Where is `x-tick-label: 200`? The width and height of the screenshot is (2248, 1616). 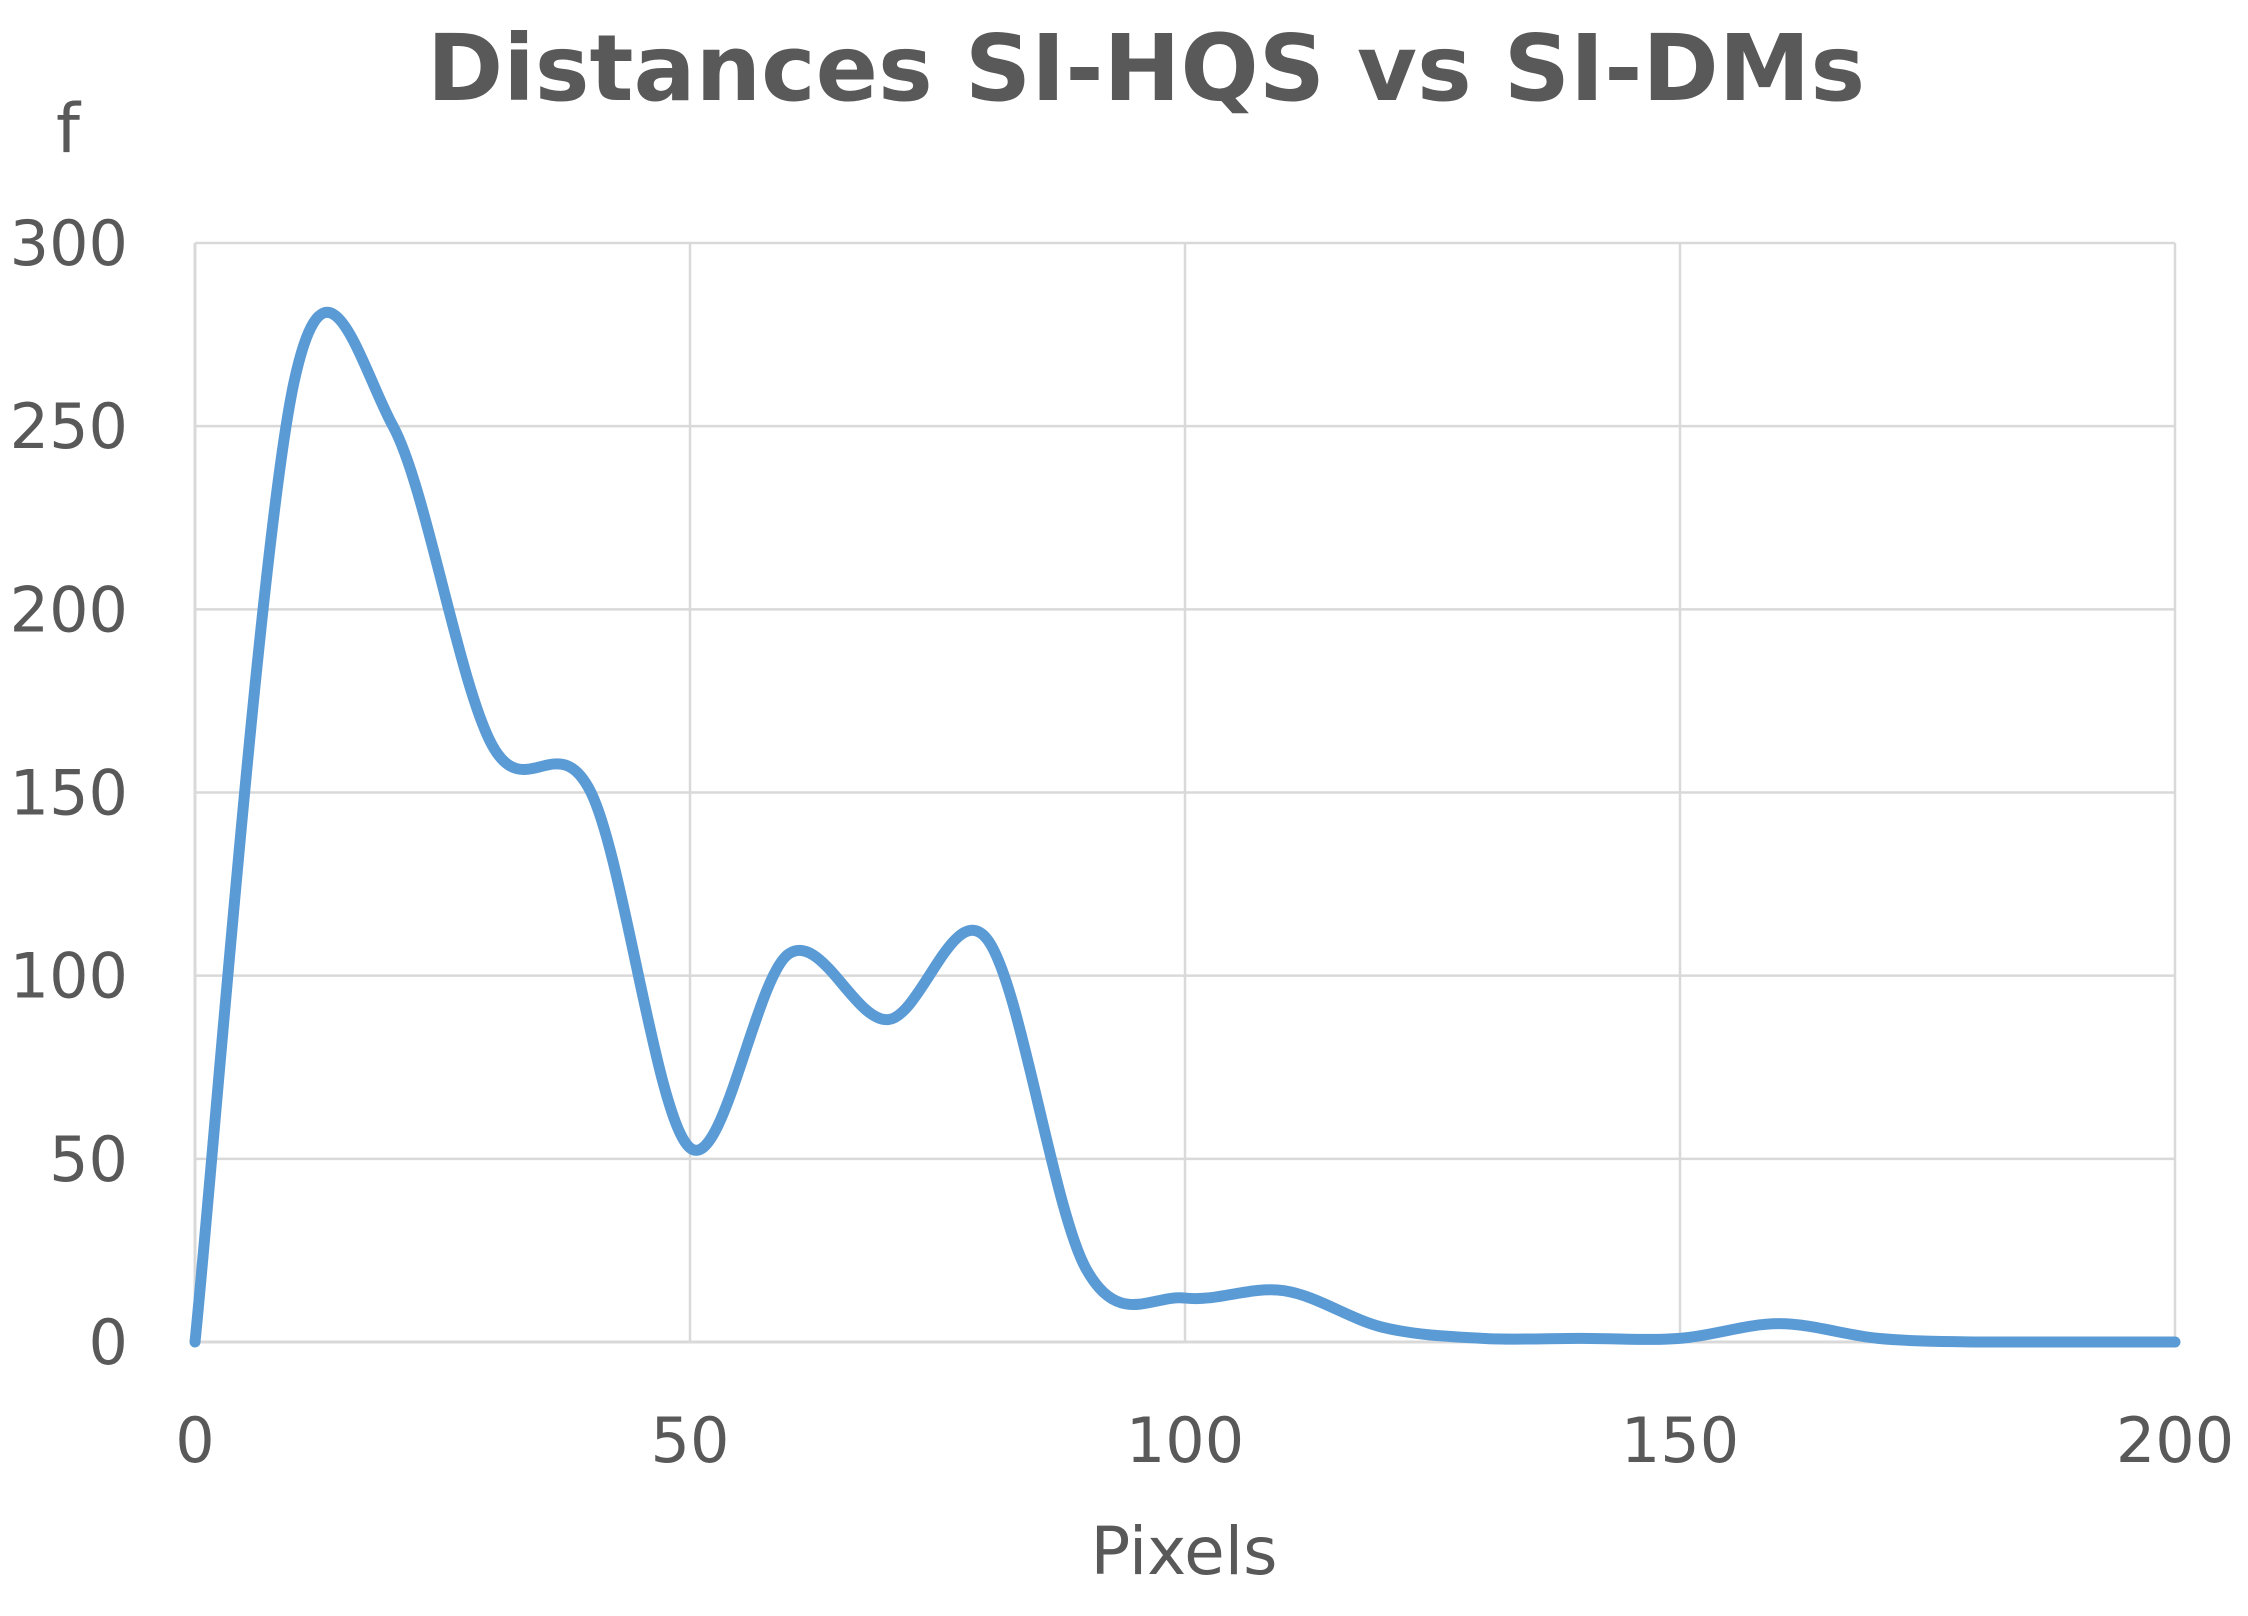 x-tick-label: 200 is located at coordinates (2175, 1440).